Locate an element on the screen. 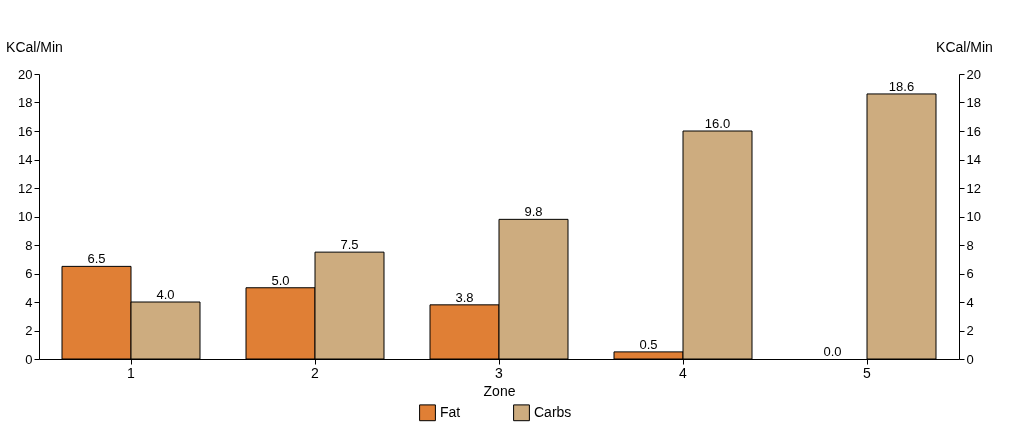 Image resolution: width=1011 pixels, height=436 pixels. y2-axis-title: KCal/Min is located at coordinates (964, 46).